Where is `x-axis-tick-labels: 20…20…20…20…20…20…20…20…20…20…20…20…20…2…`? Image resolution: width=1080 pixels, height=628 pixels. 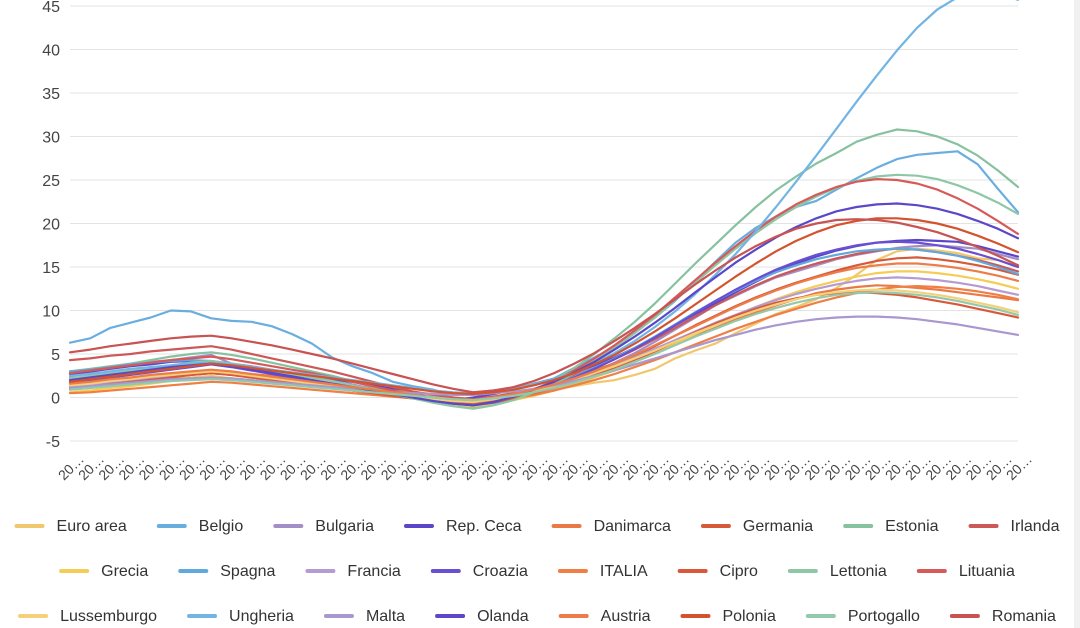
x-axis-tick-labels: 20…20…20…20…20…20…20…20…20…20…20…20…20…2… is located at coordinates (545, 467).